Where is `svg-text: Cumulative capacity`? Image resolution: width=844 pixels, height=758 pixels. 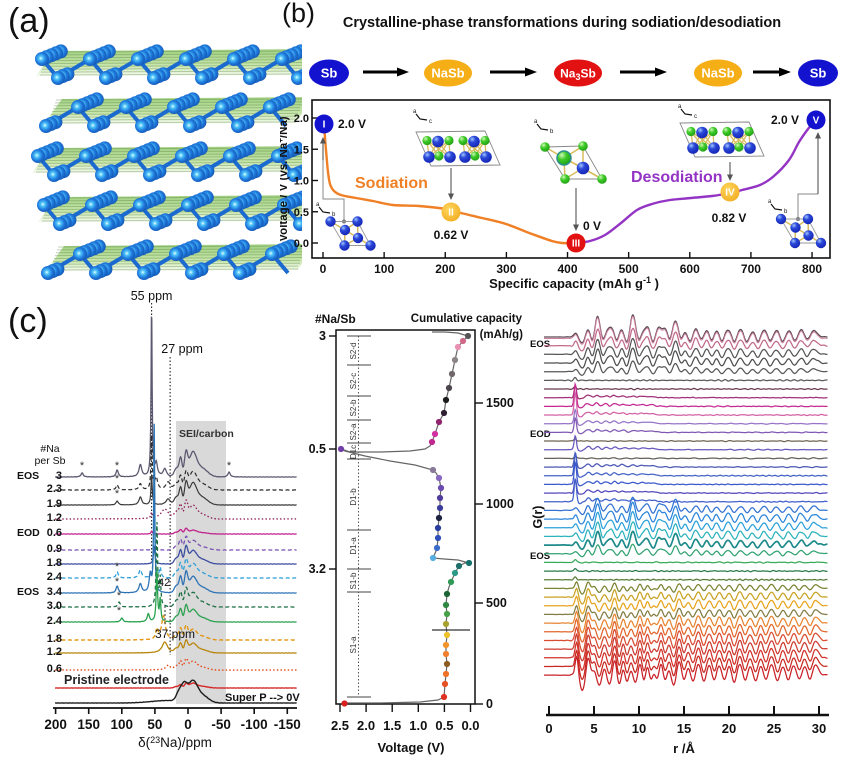
svg-text: Cumulative capacity is located at coordinates (467, 319).